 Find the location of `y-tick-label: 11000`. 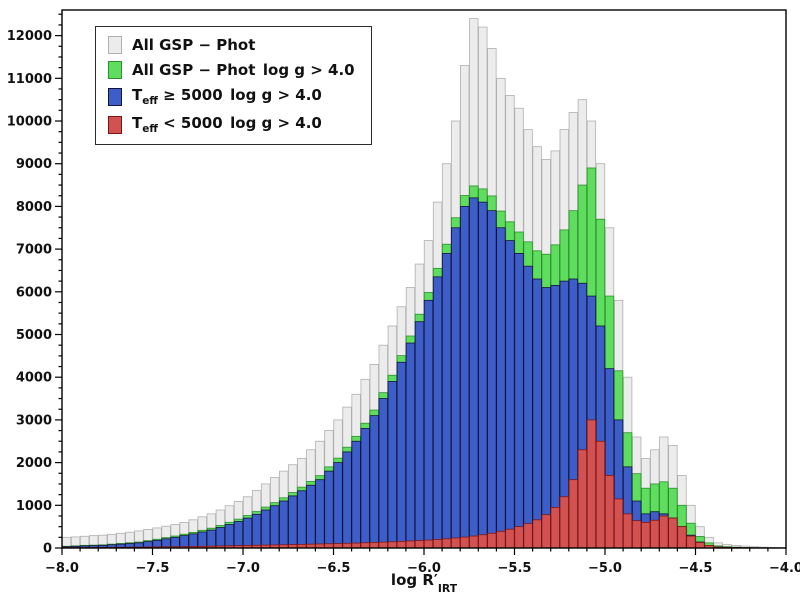

y-tick-label: 11000 is located at coordinates (29, 79).